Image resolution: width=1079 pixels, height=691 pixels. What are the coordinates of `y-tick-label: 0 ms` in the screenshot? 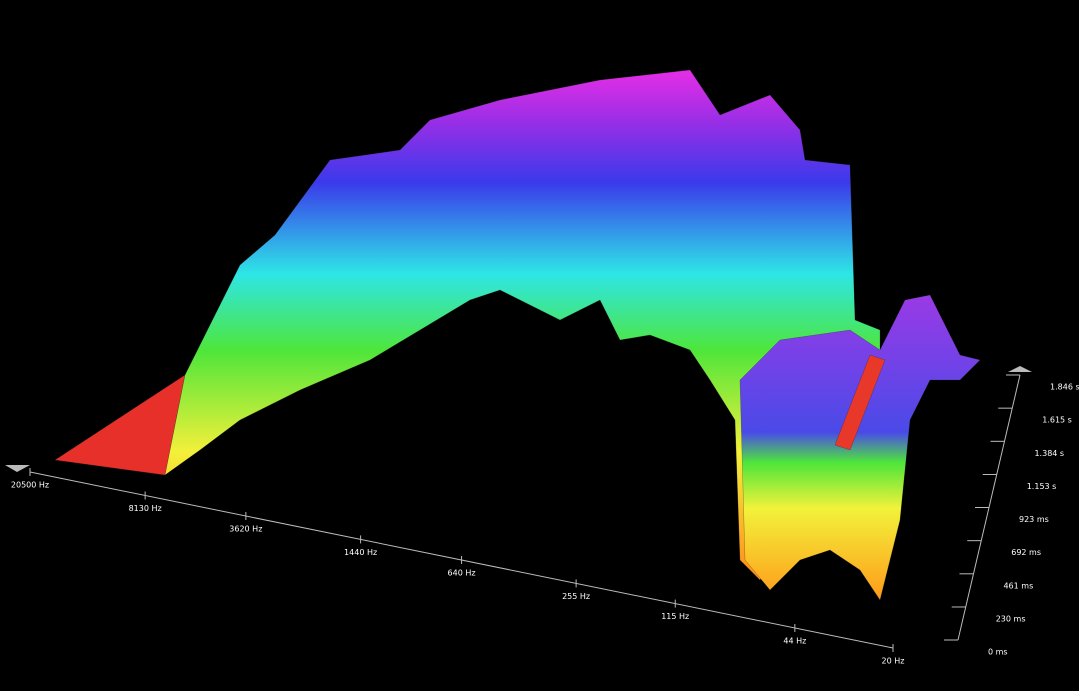 It's located at (998, 652).